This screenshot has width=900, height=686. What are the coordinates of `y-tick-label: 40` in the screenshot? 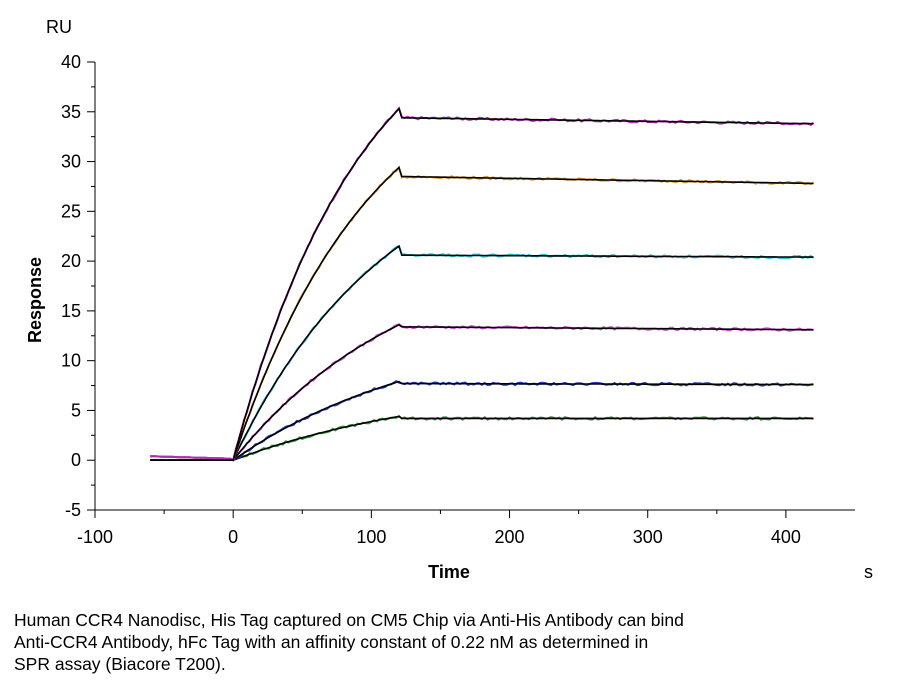 It's located at (71, 62).